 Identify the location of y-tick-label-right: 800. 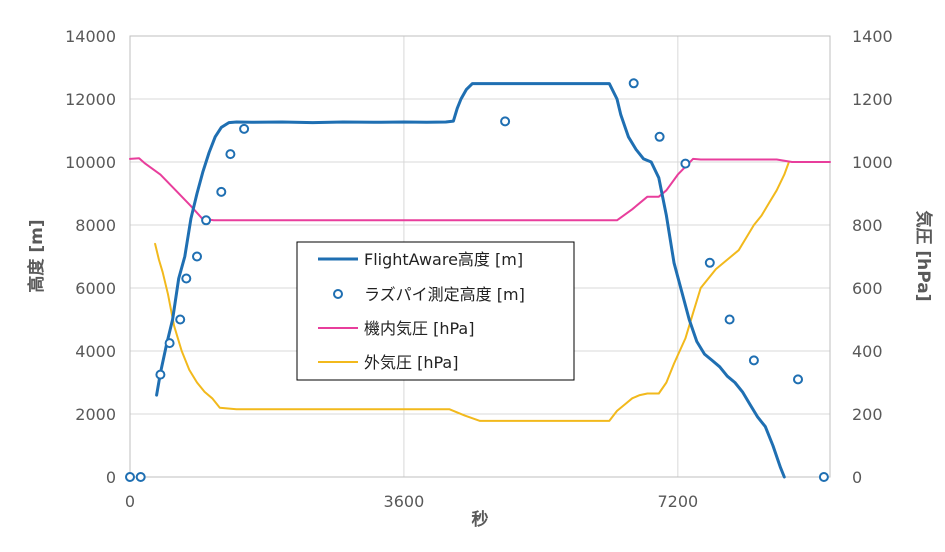
(867, 225).